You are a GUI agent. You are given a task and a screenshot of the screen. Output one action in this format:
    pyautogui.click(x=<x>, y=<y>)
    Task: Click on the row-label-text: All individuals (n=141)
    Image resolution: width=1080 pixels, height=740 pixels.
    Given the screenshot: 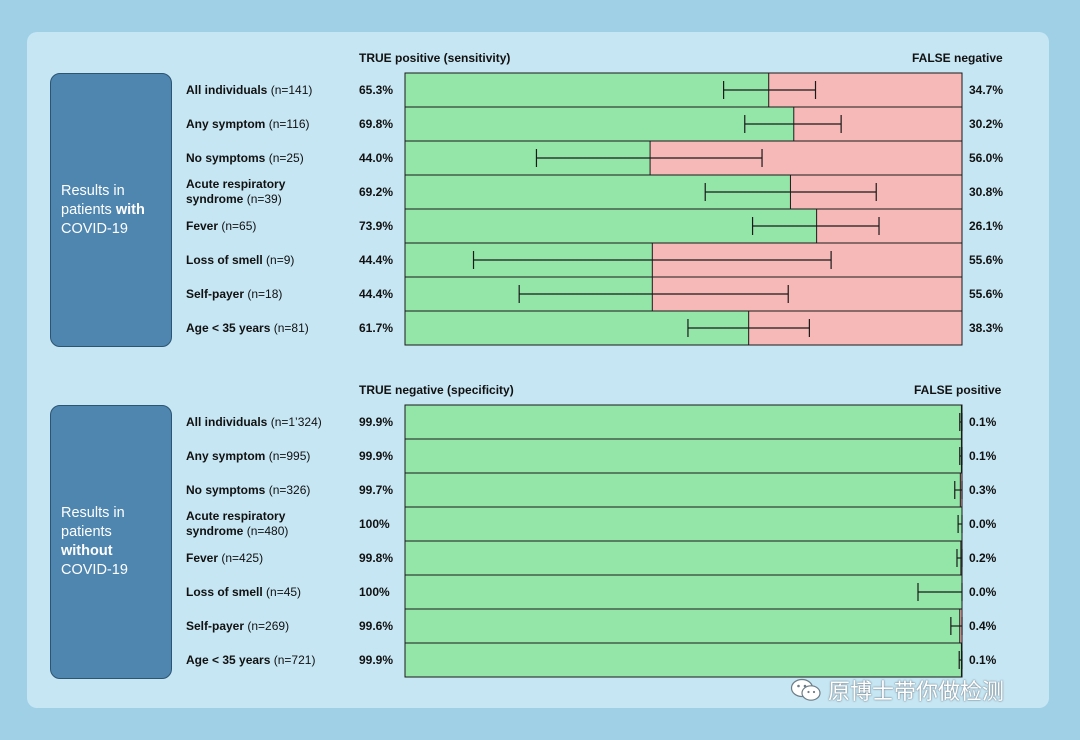 What is the action you would take?
    pyautogui.click(x=249, y=90)
    